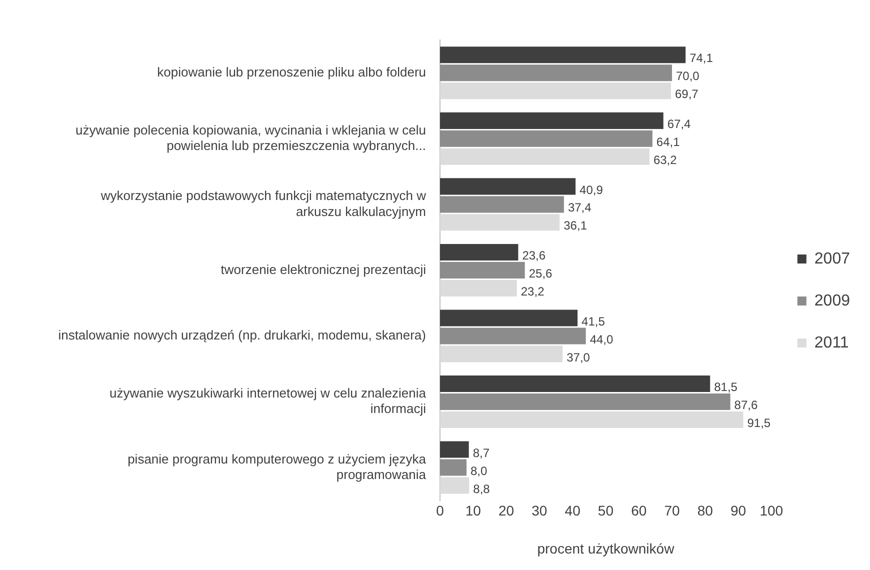 The image size is (870, 570). I want to click on x-tick-label: 100, so click(772, 510).